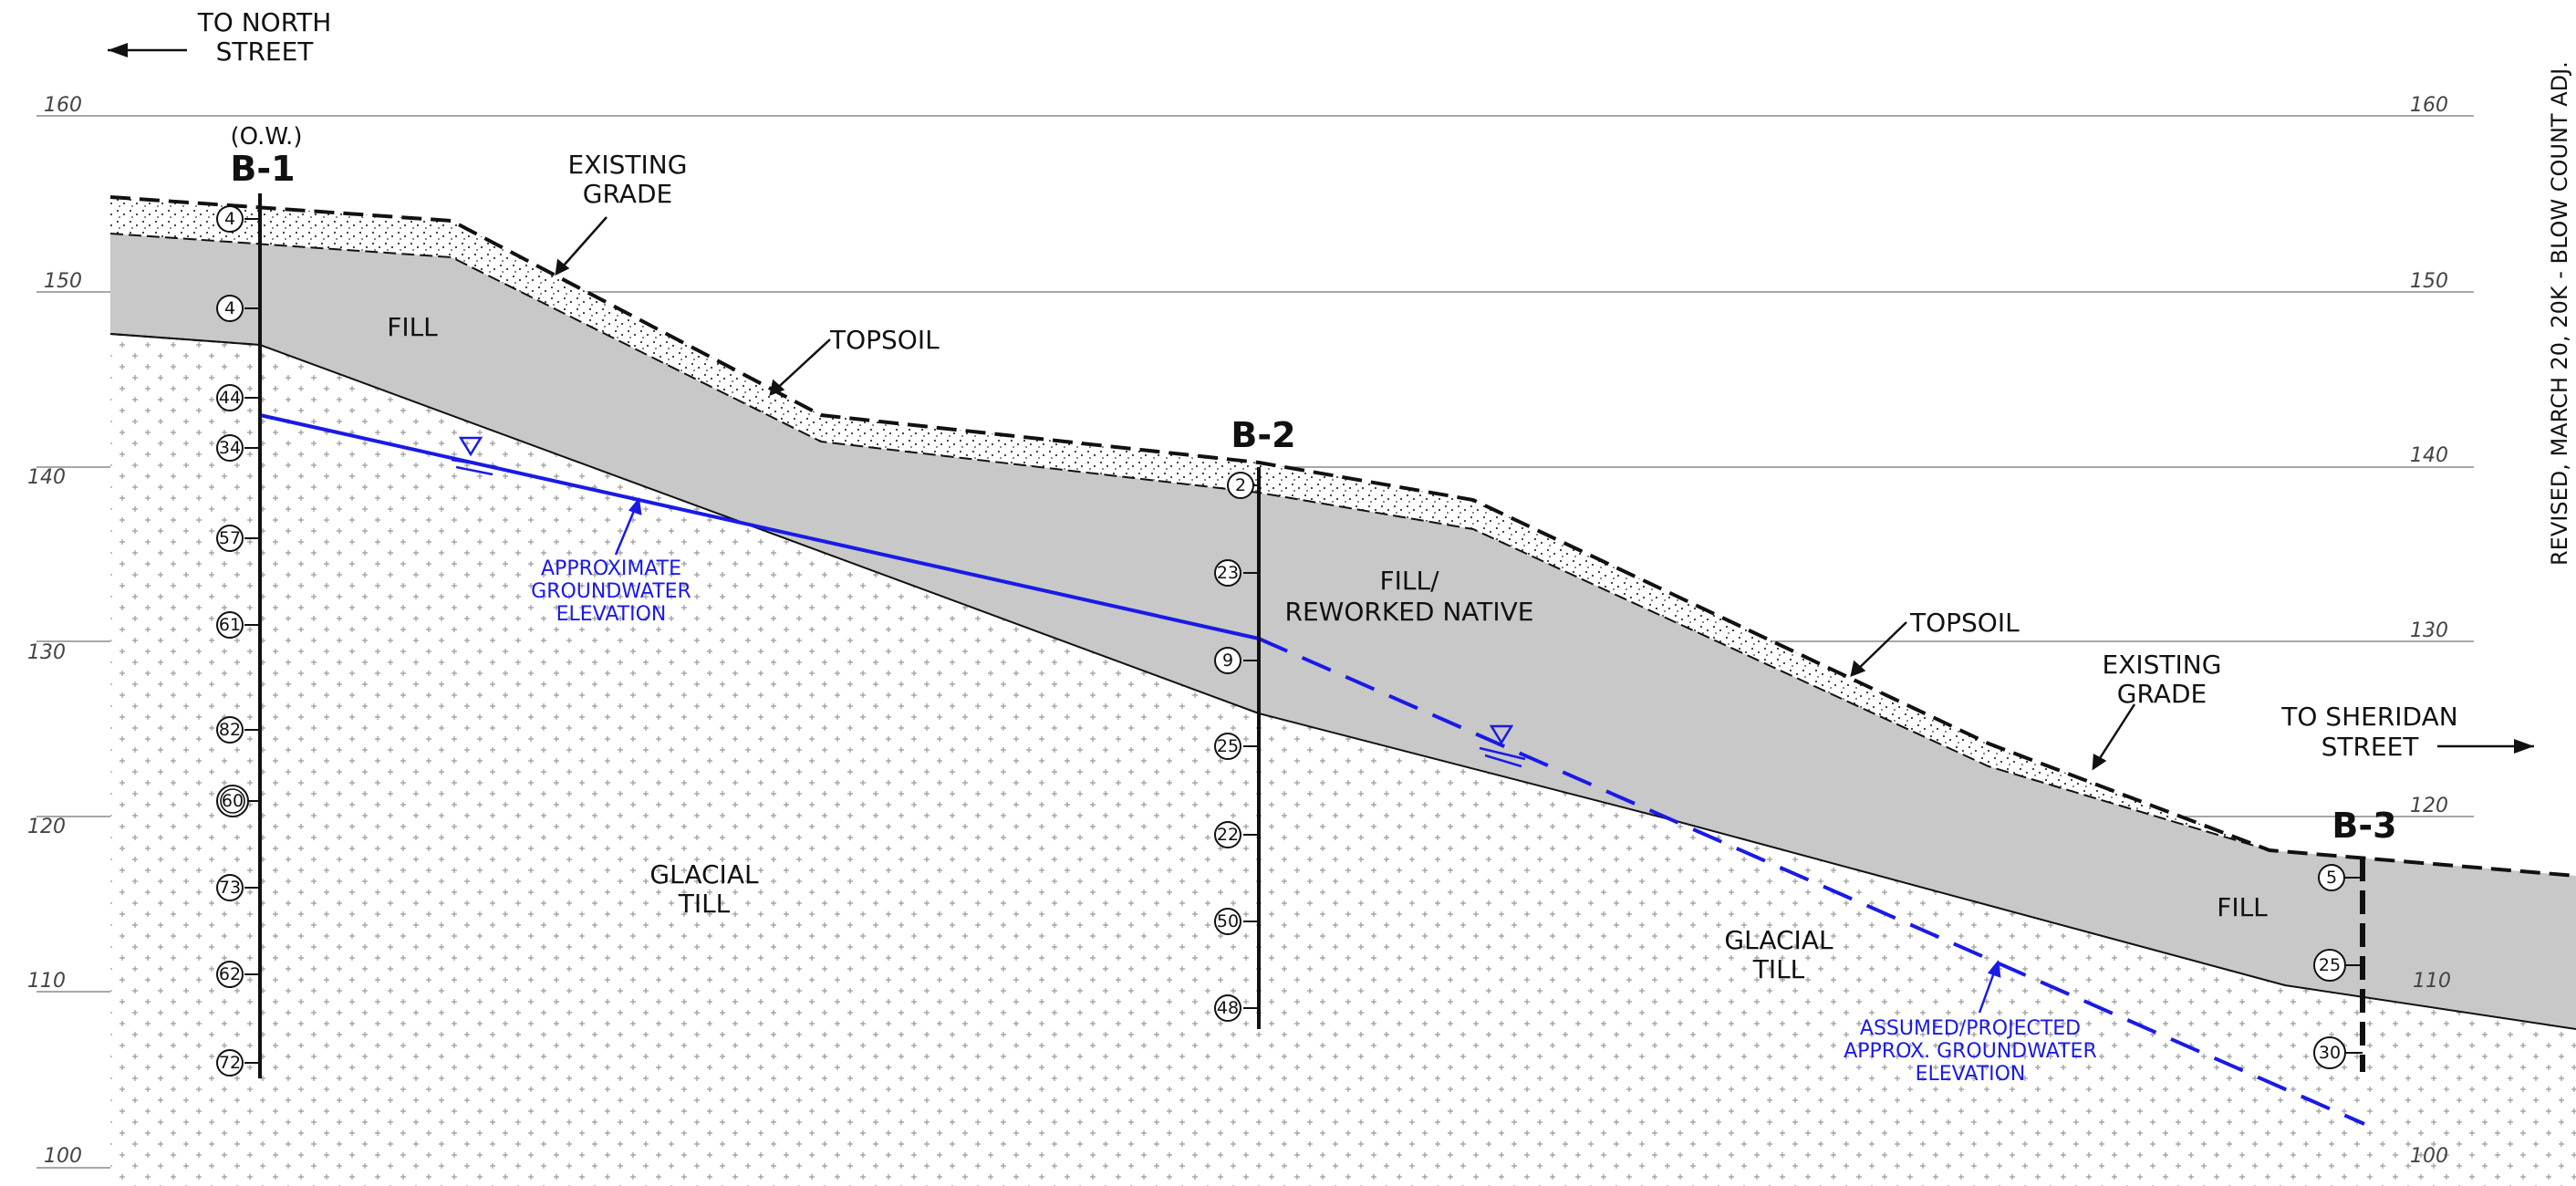  What do you see at coordinates (2559, 313) in the screenshot?
I see `revision-note: REVISED, MARCH 20, 20K - BLOW COUNT ADJ.` at bounding box center [2559, 313].